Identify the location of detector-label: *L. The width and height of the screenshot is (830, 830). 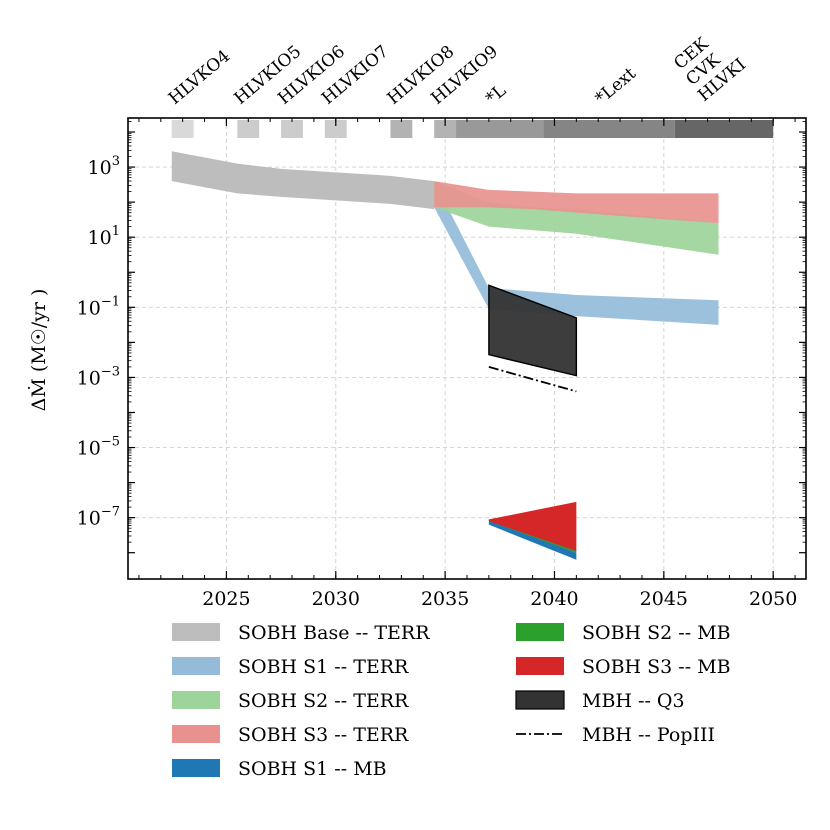
(496, 95).